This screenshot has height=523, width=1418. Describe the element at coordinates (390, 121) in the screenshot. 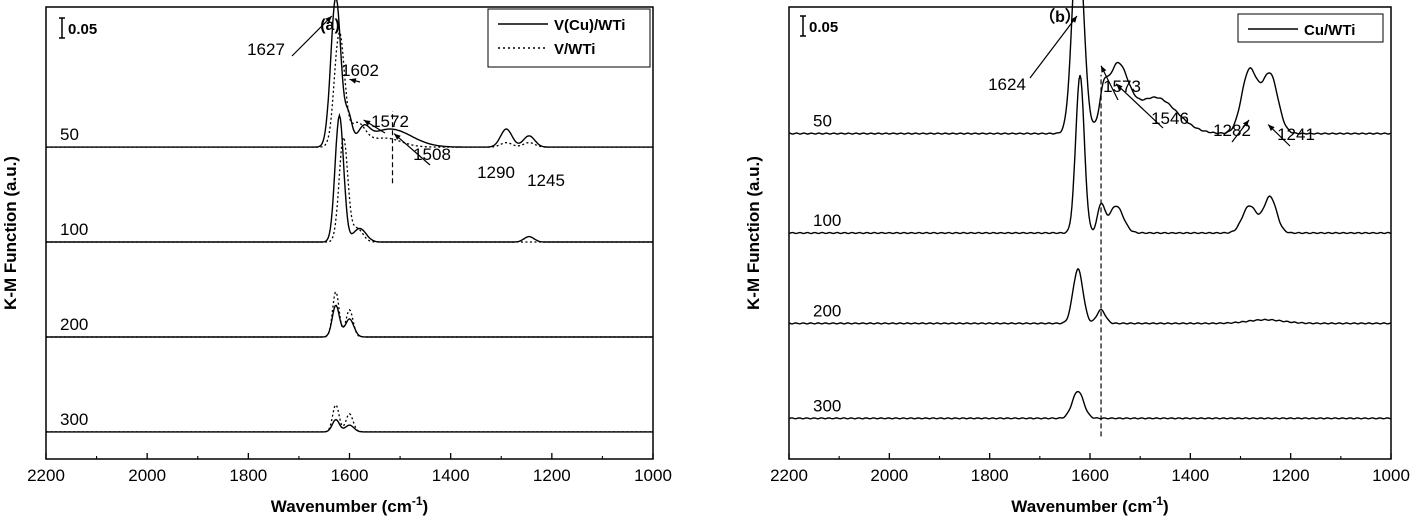

I see `peak-annotation-1572: 1572` at that location.